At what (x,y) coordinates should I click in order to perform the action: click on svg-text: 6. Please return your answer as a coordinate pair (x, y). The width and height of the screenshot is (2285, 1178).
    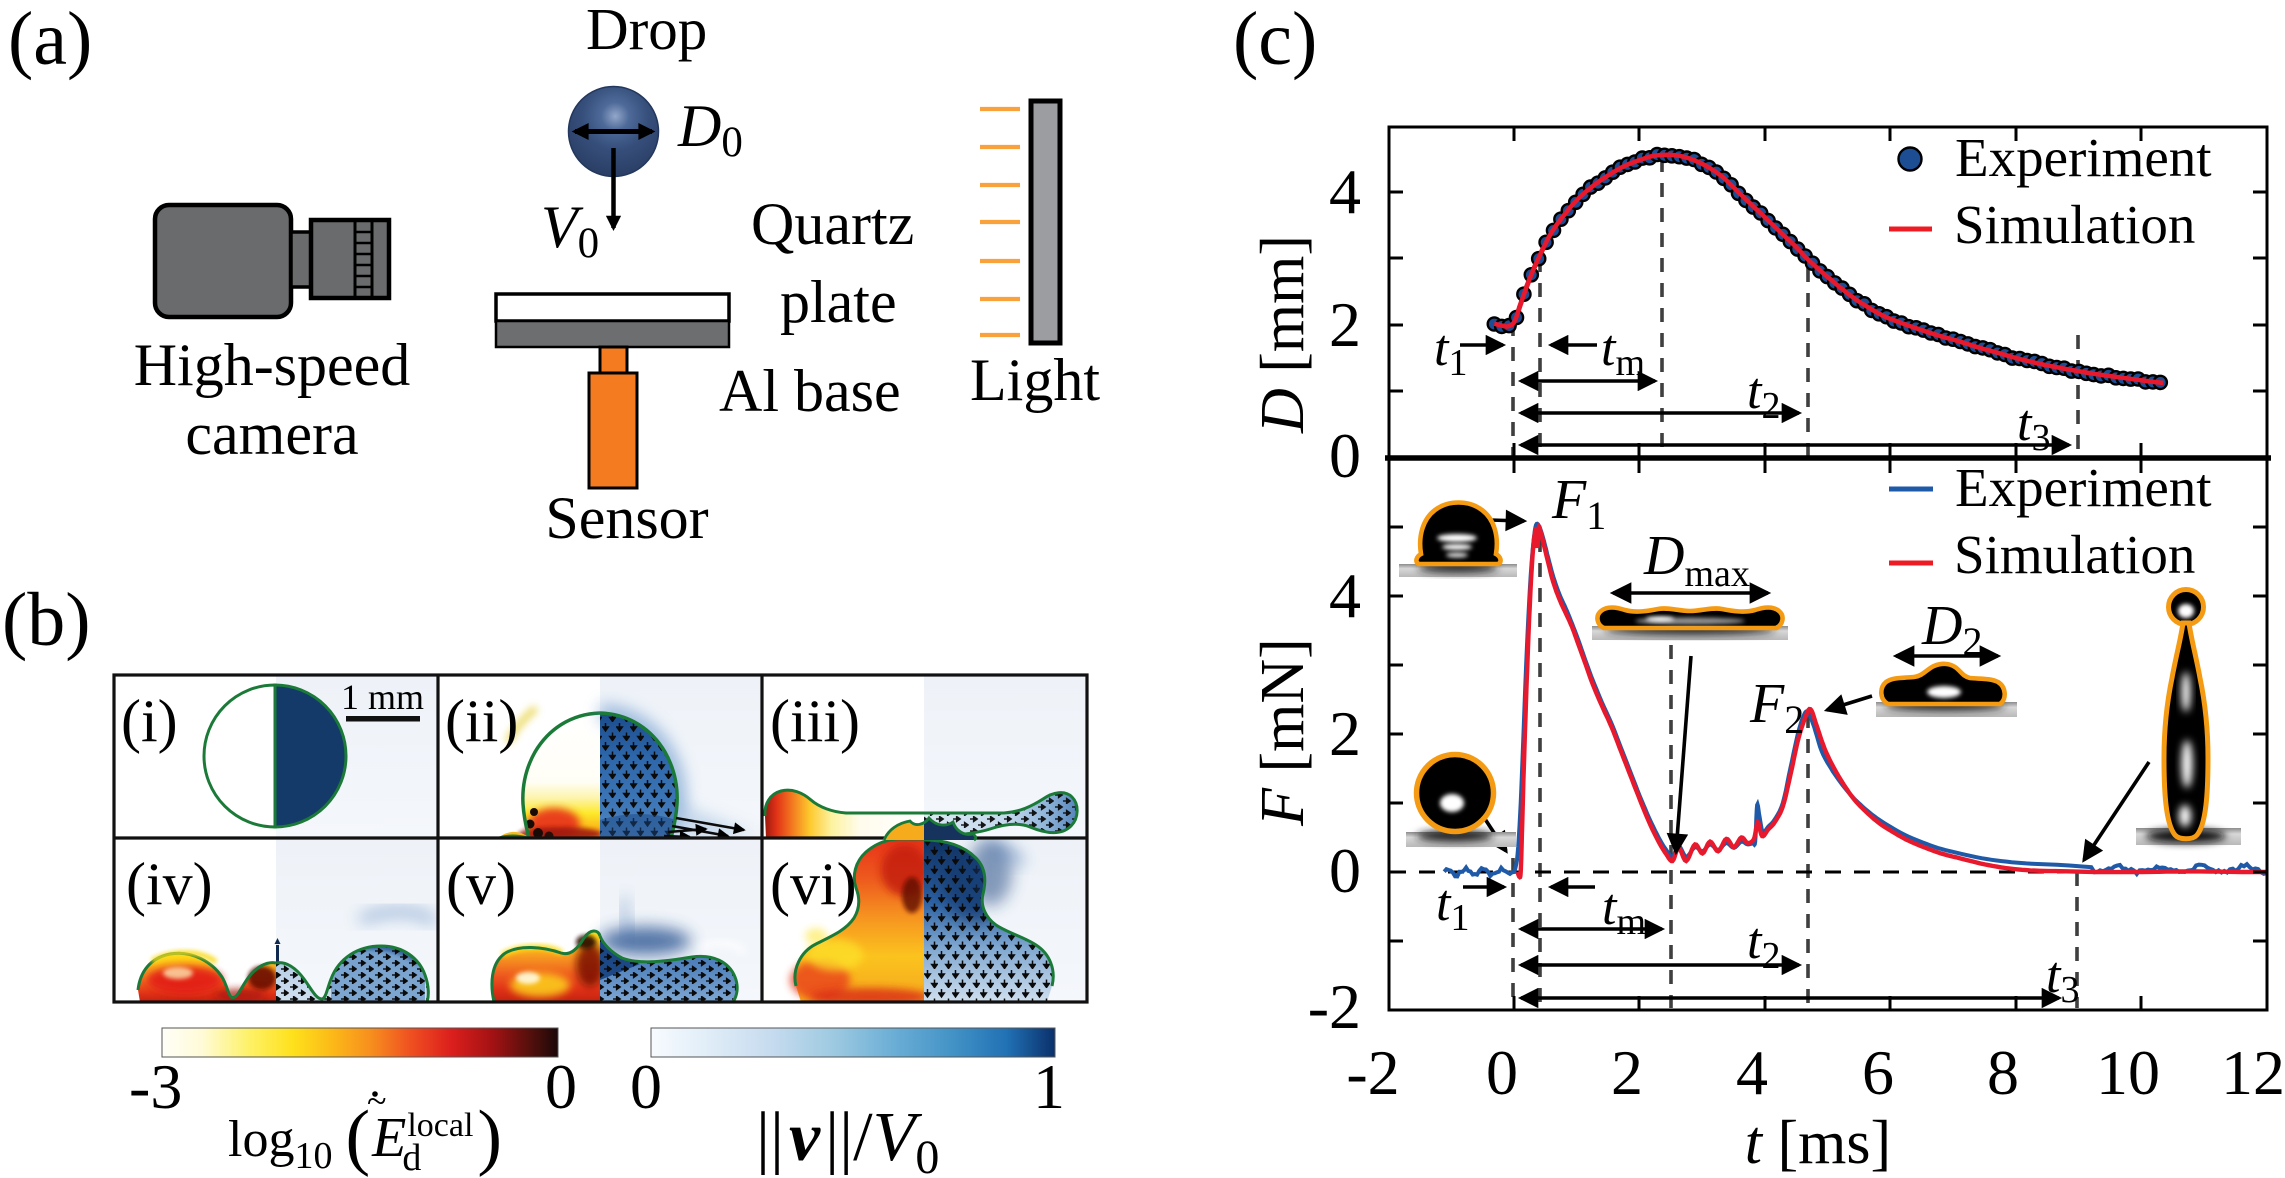
    Looking at the image, I should click on (1878, 1072).